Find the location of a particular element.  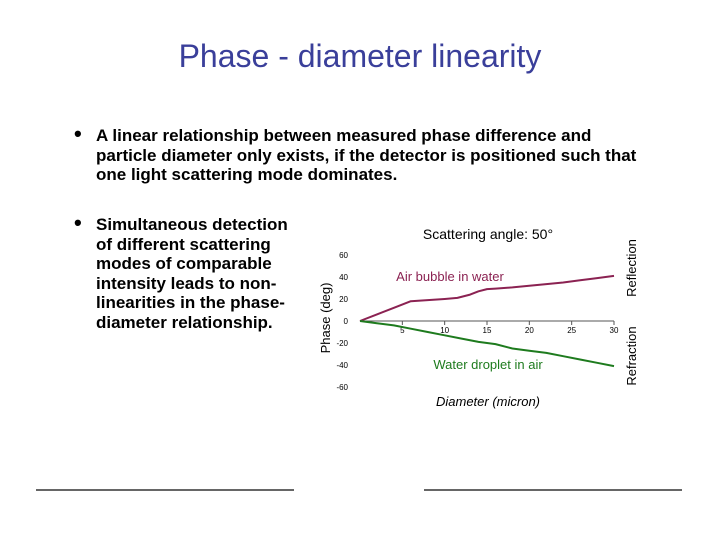

y-tick-label: -20 is located at coordinates (342, 343).